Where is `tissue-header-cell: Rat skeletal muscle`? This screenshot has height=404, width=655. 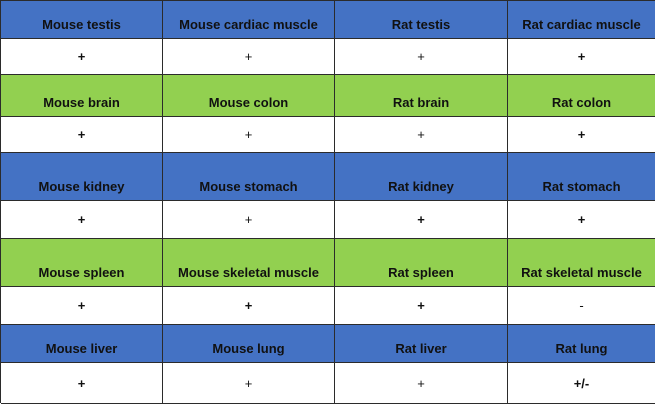 tissue-header-cell: Rat skeletal muscle is located at coordinates (581, 263).